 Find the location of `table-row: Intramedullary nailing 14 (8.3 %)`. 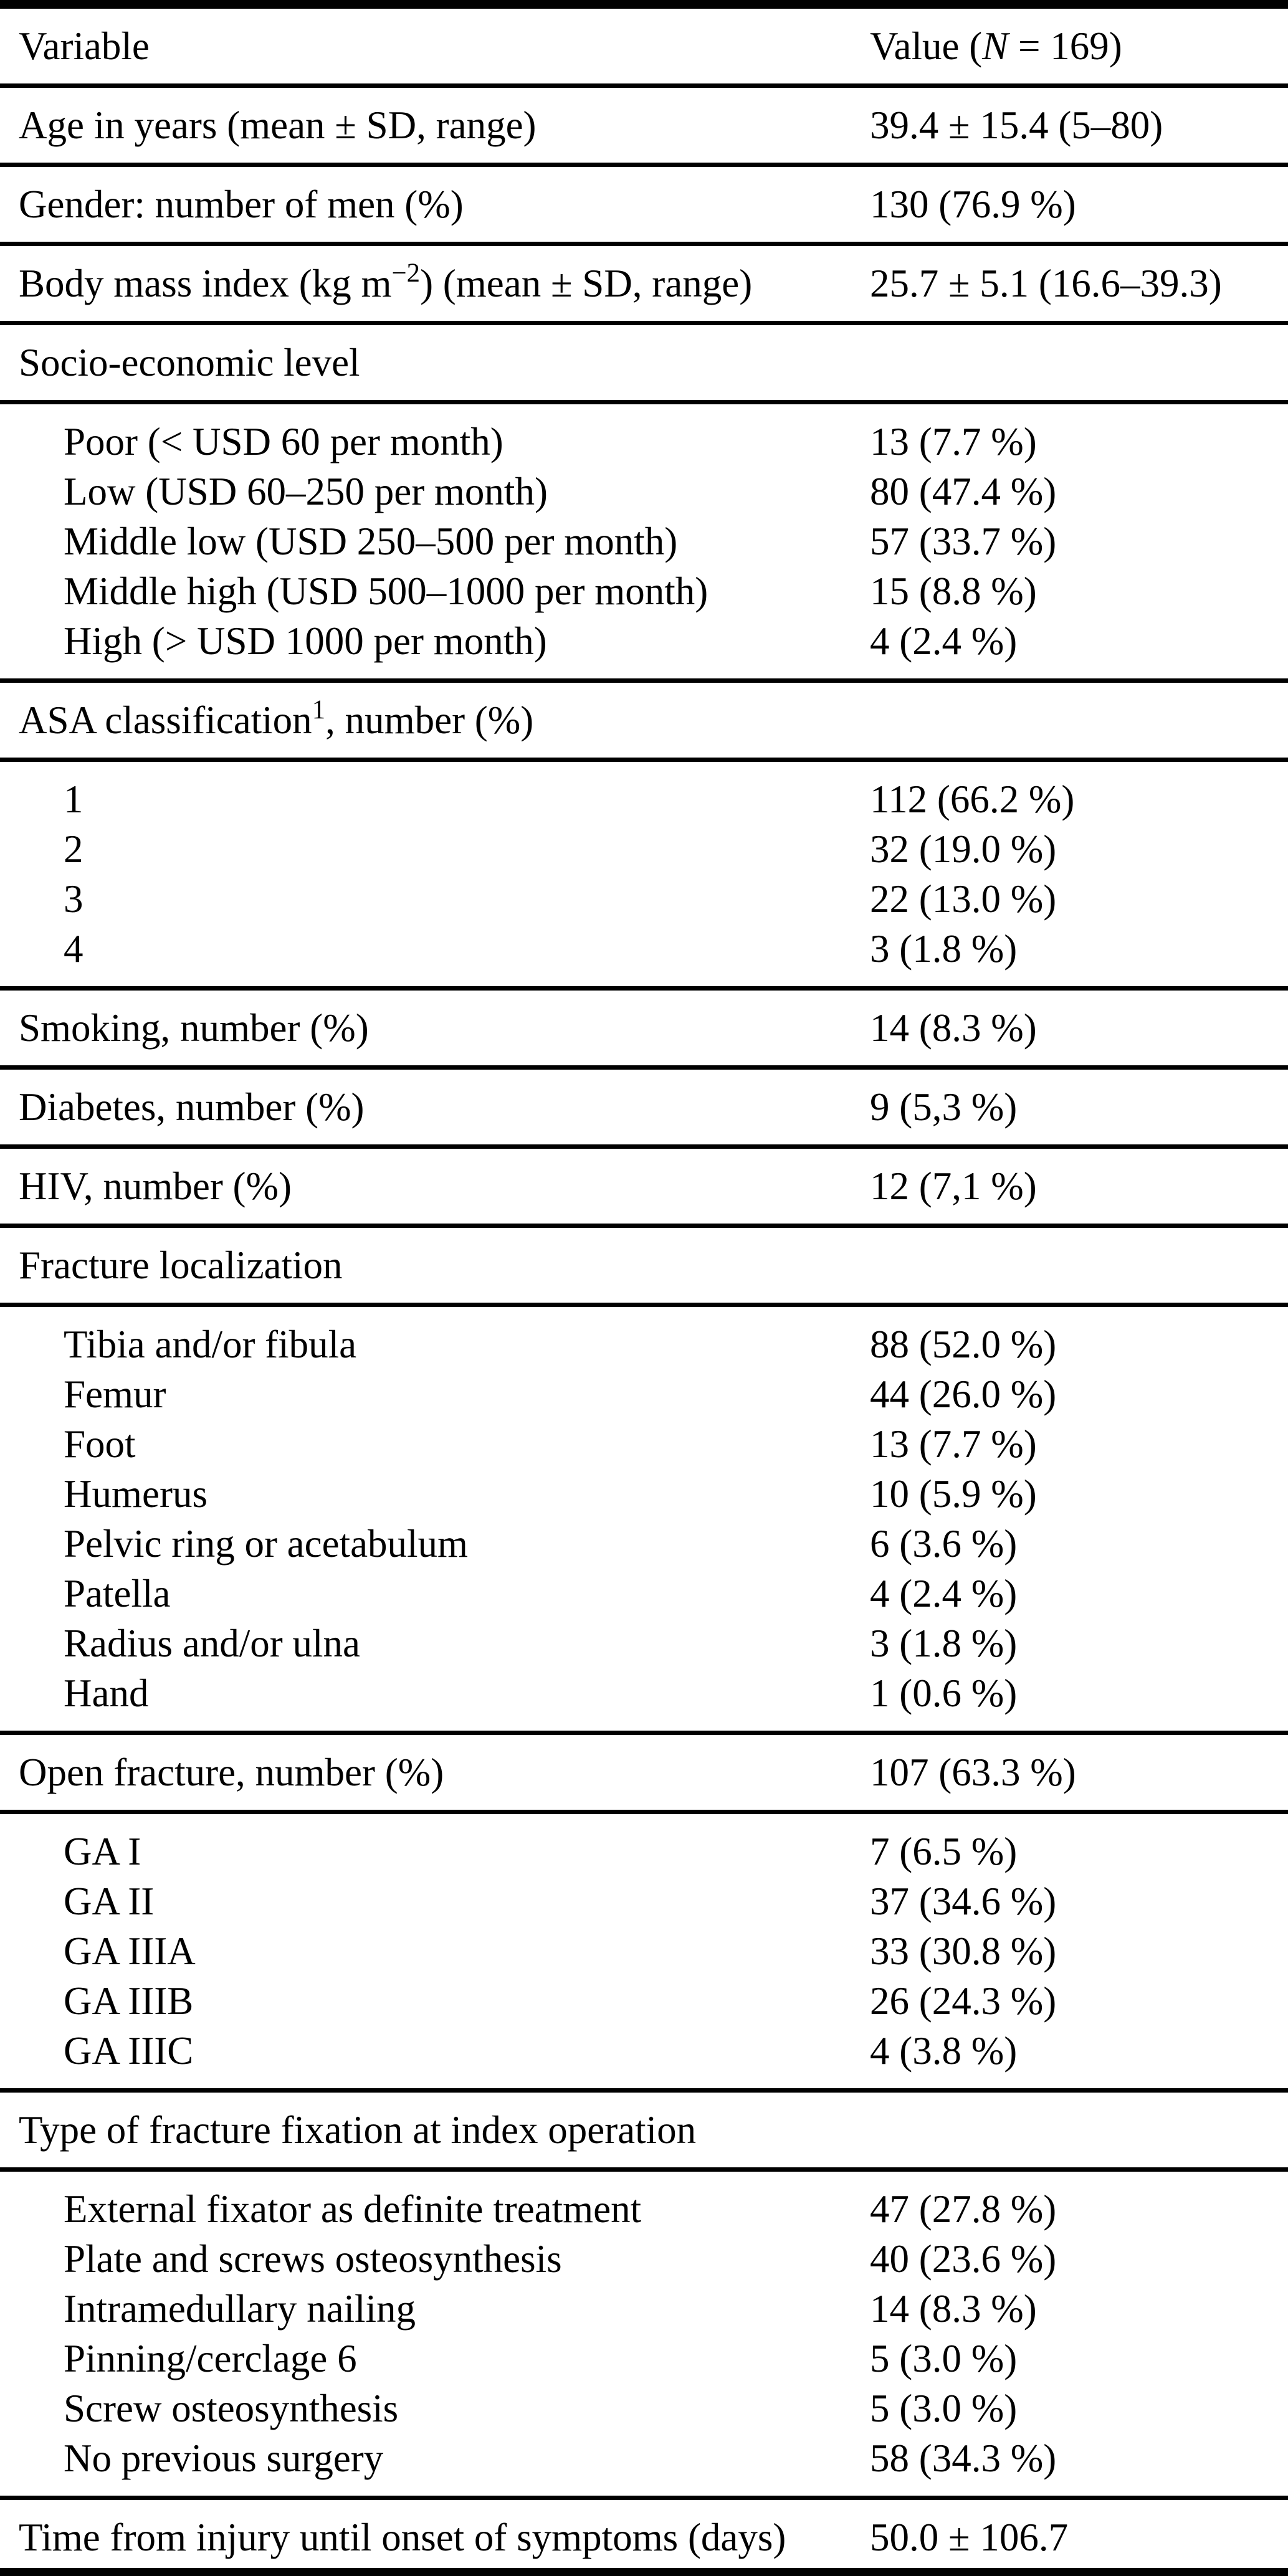

table-row: Intramedullary nailing 14 (8.3 %) is located at coordinates (644, 2309).